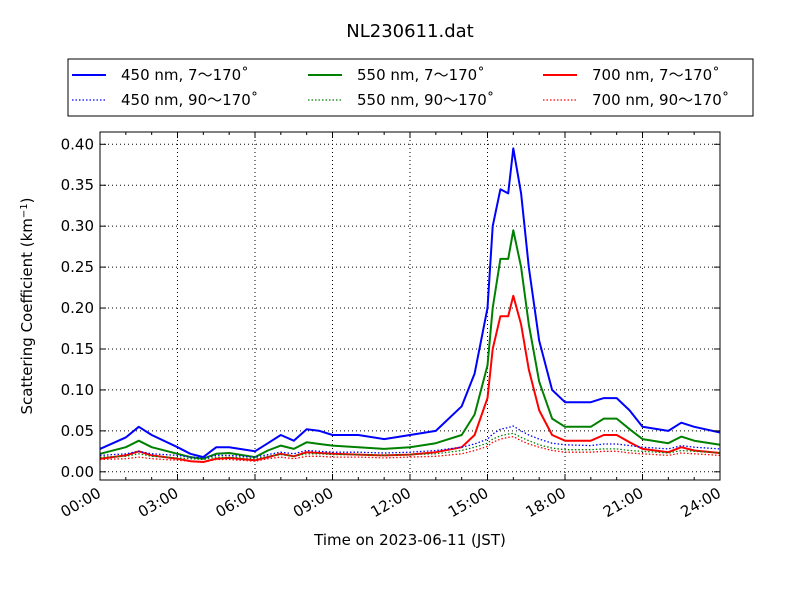  Describe the element at coordinates (77, 185) in the screenshot. I see `y-tick-label: 0.35` at that location.